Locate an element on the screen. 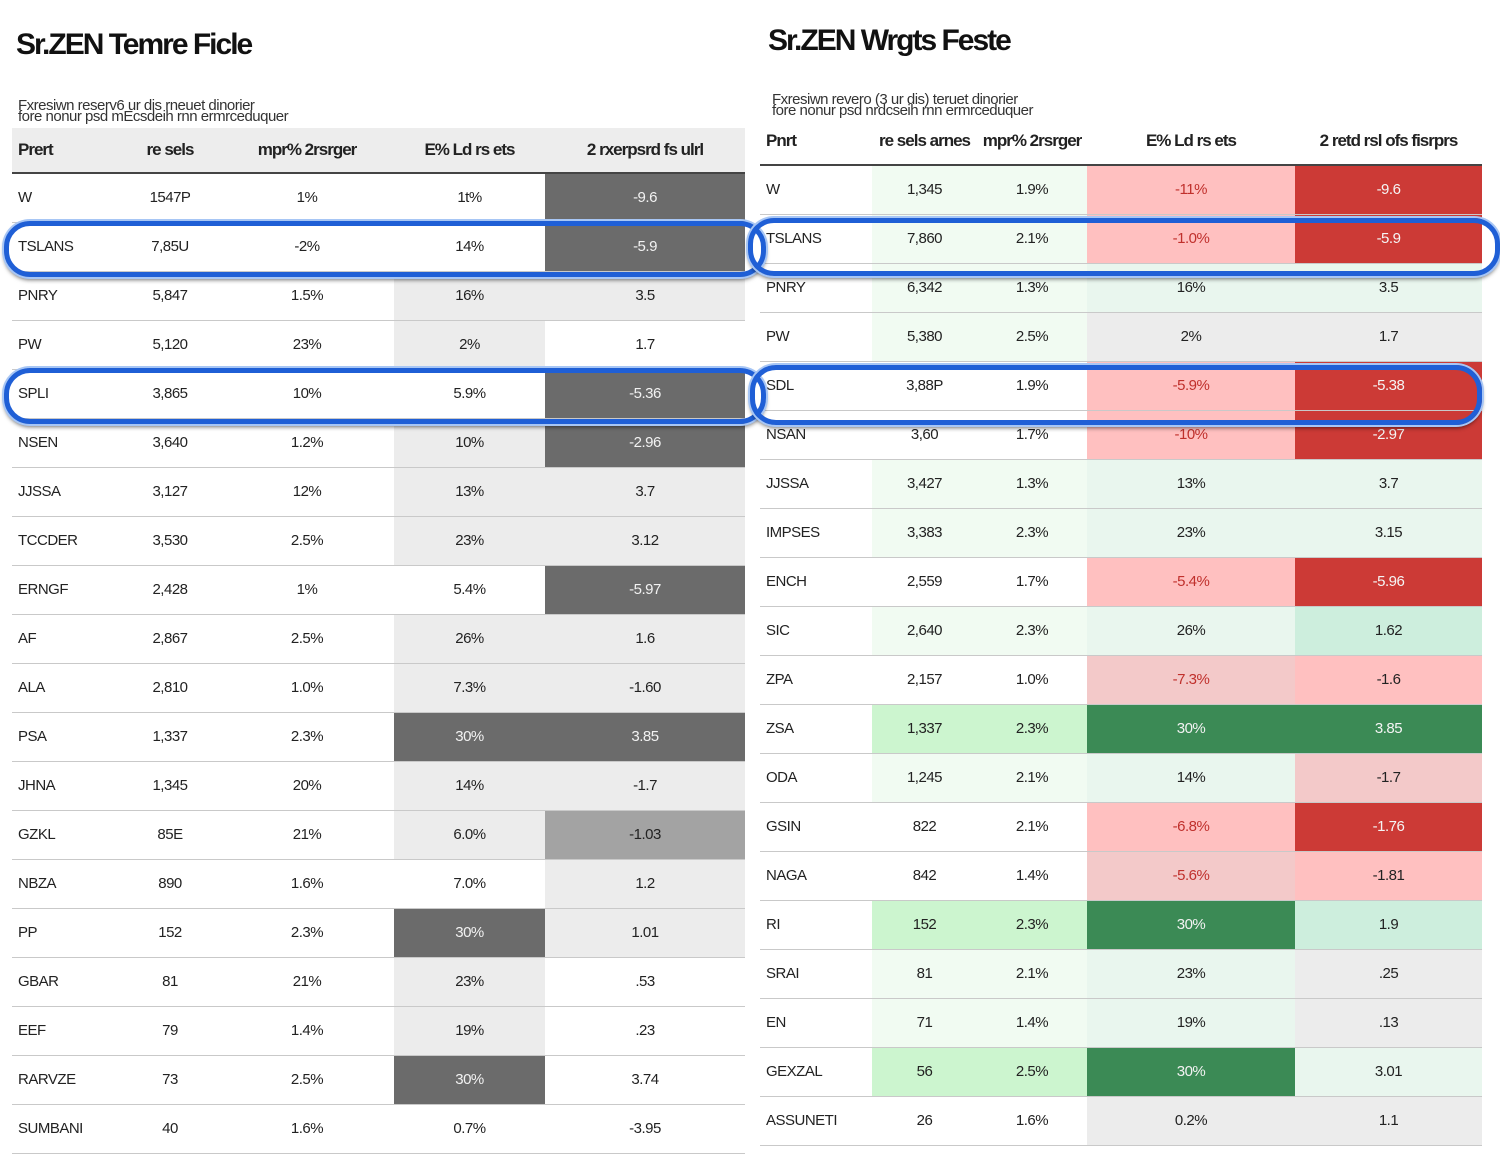  right-table-row: GEXZAL 56 2.5% 30% 3.01 is located at coordinates (1121, 1072).